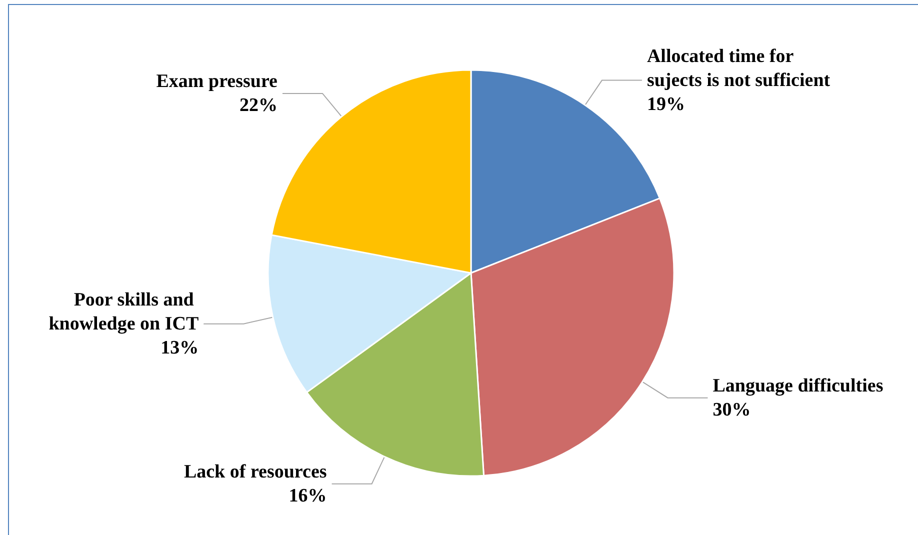 The image size is (918, 535). Describe the element at coordinates (179, 347) in the screenshot. I see `data-label: 13%` at that location.